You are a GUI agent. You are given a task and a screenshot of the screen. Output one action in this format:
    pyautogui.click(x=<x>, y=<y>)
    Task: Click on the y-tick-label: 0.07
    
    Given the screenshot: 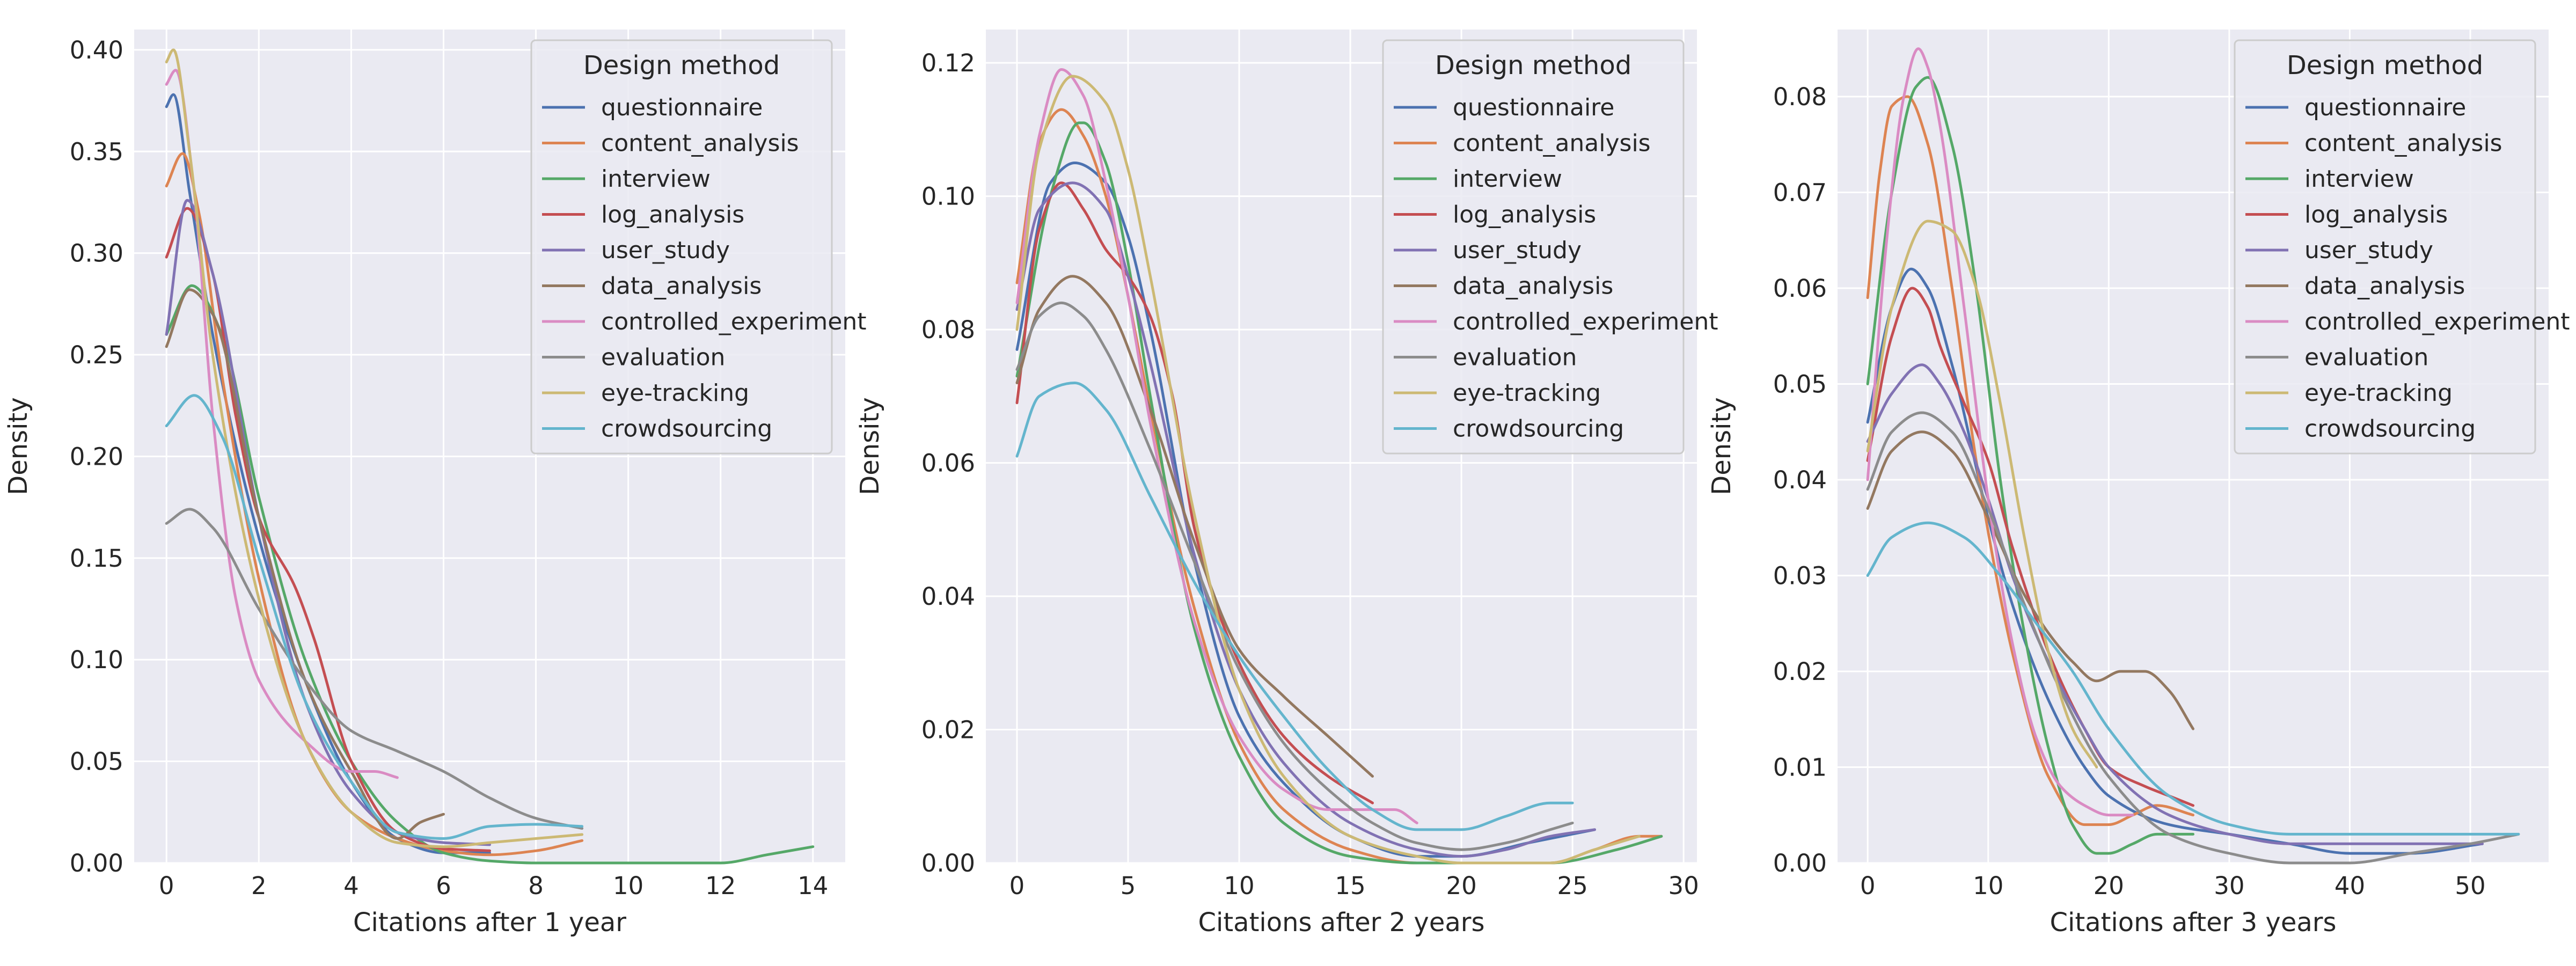 What is the action you would take?
    pyautogui.click(x=1800, y=192)
    